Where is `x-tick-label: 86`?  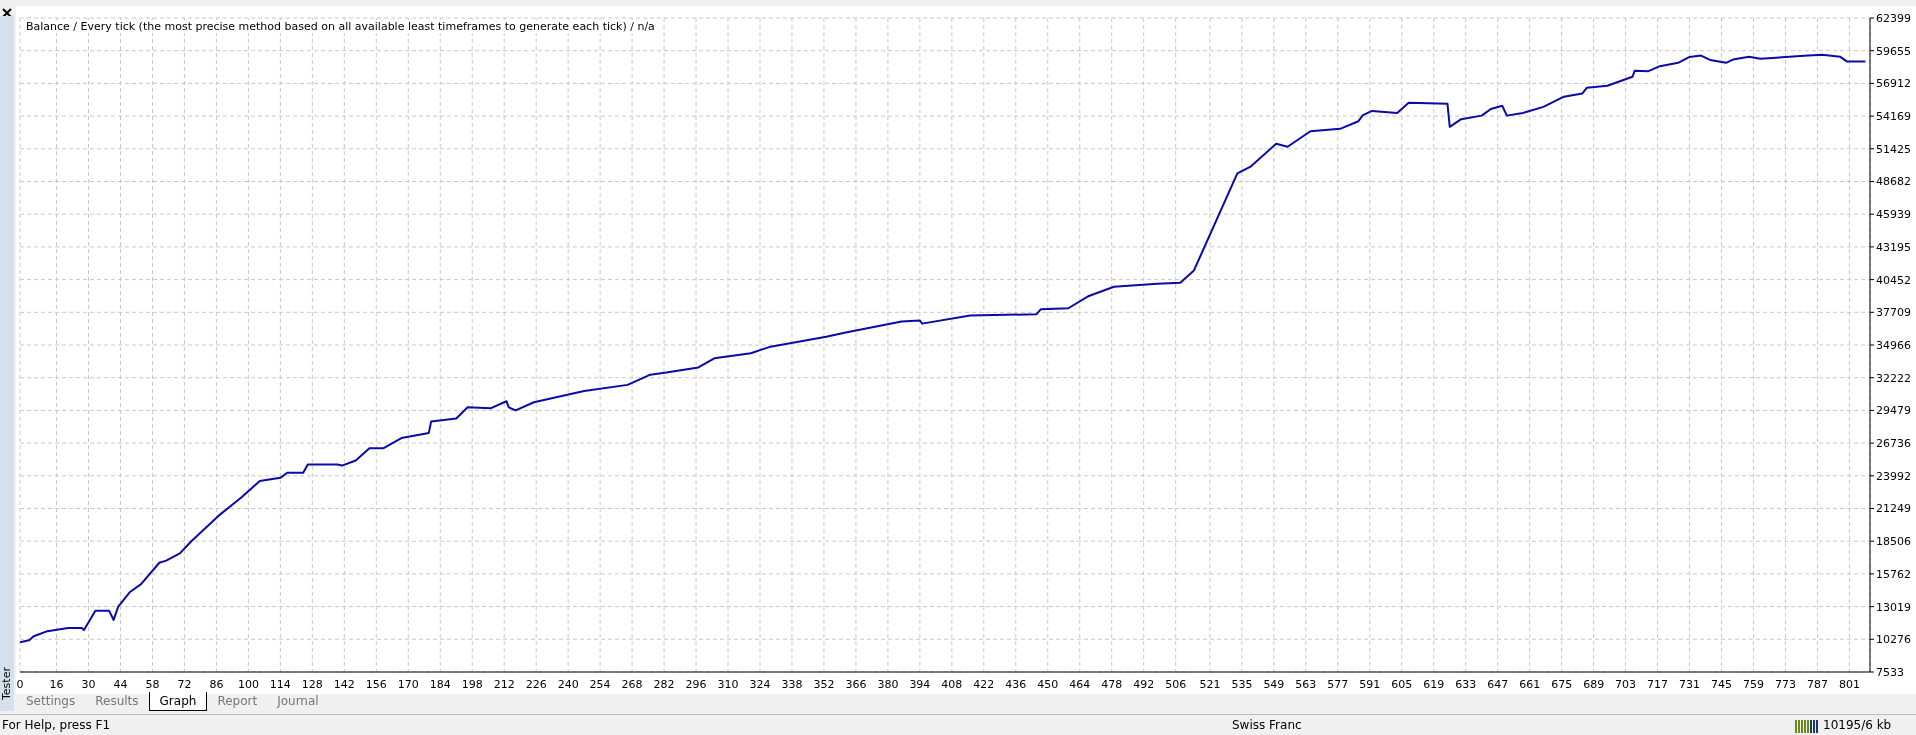 x-tick-label: 86 is located at coordinates (216, 684).